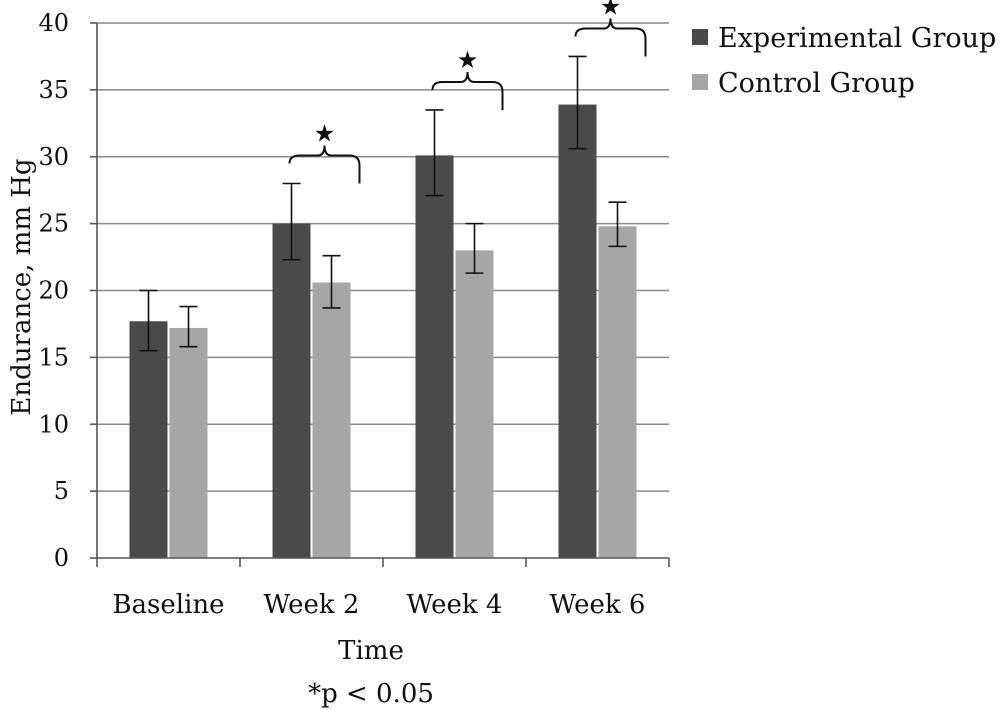 The height and width of the screenshot is (710, 1000). Describe the element at coordinates (53, 224) in the screenshot. I see `y-tick-label: 25` at that location.